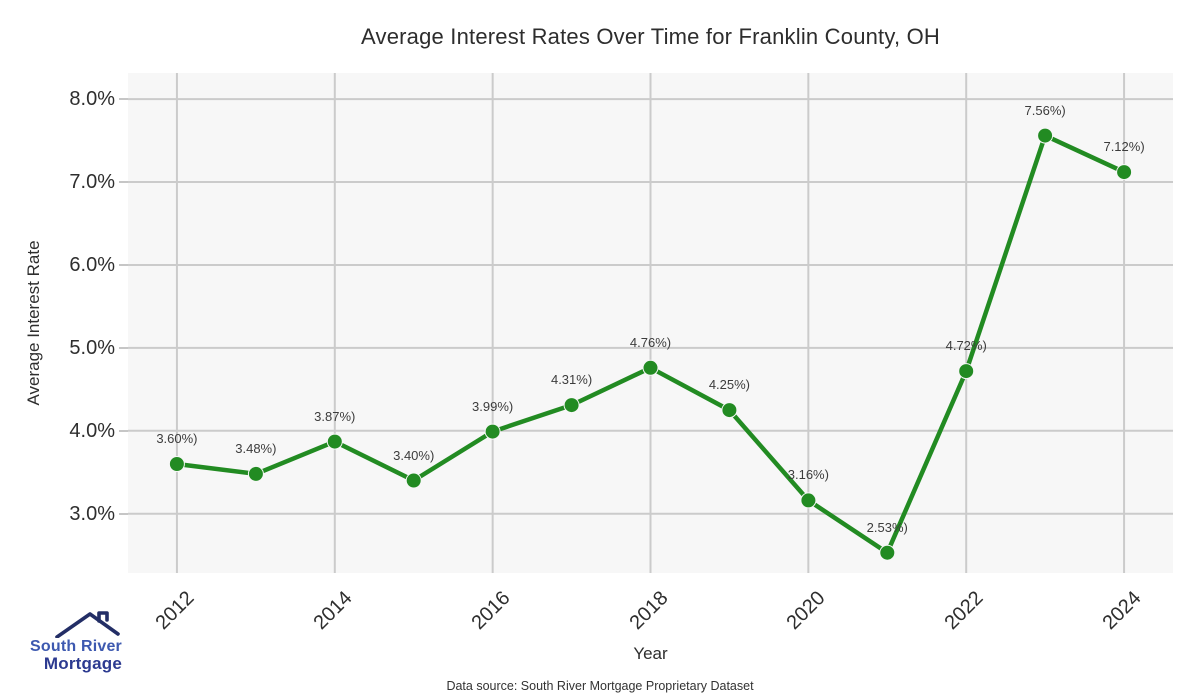 This screenshot has width=1200, height=700. What do you see at coordinates (92, 264) in the screenshot?
I see `y-tick-label: 6.0%` at bounding box center [92, 264].